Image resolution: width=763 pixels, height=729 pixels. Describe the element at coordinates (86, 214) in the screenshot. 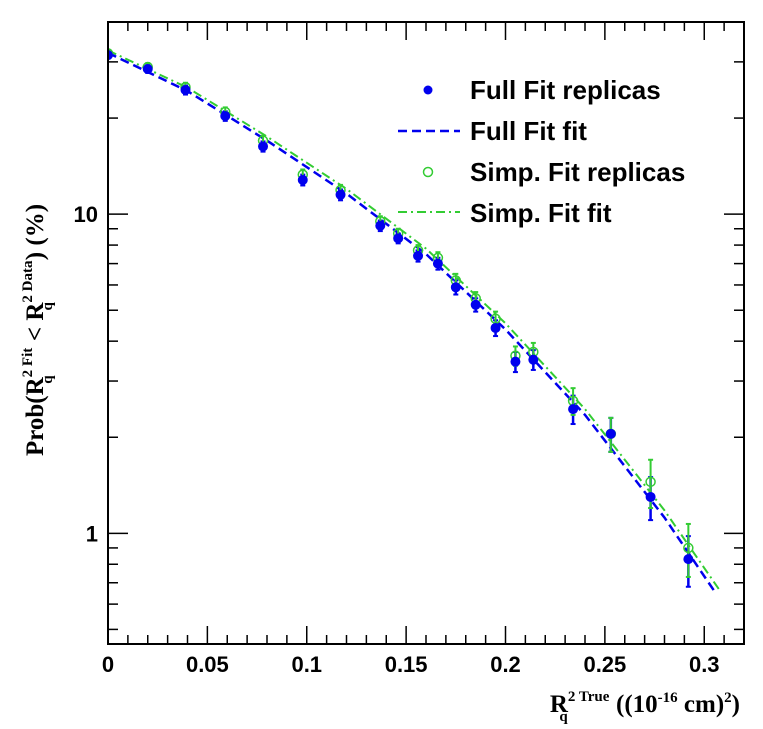

I see `y-tick-label: 10` at that location.